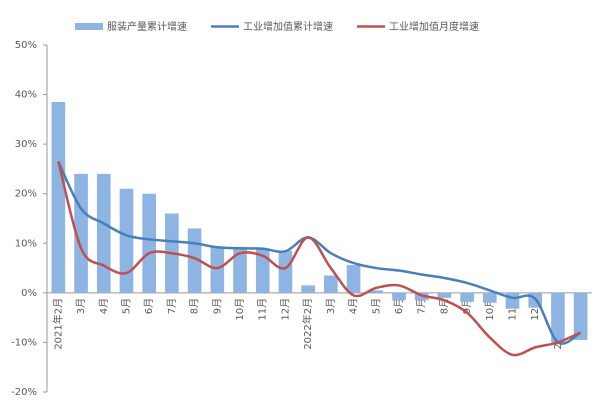  Describe the element at coordinates (24, 342) in the screenshot. I see `y-tick-label: -10%` at that location.